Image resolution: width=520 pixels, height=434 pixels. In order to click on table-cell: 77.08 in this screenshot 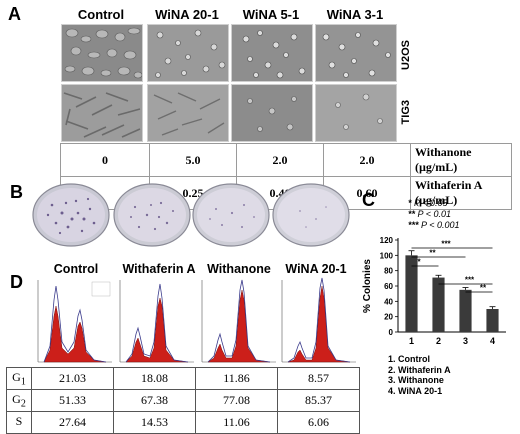, I will do `click(236, 400)`.